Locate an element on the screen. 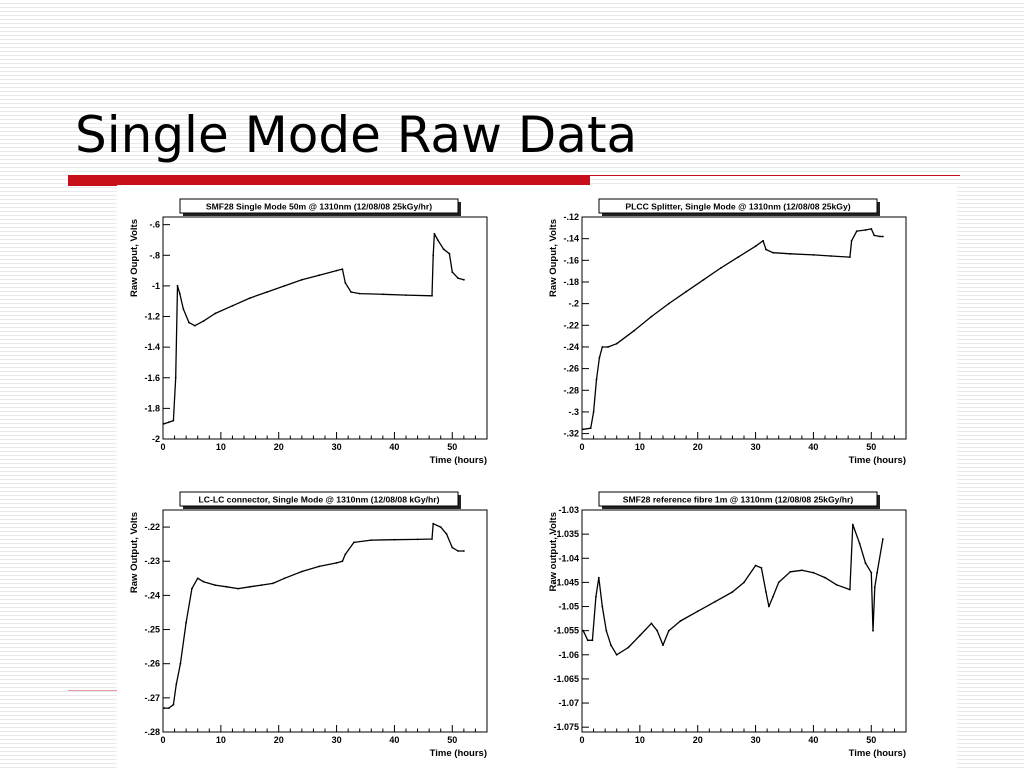 This screenshot has height=768, width=1024. y-tick-label: -2 is located at coordinates (156, 439).